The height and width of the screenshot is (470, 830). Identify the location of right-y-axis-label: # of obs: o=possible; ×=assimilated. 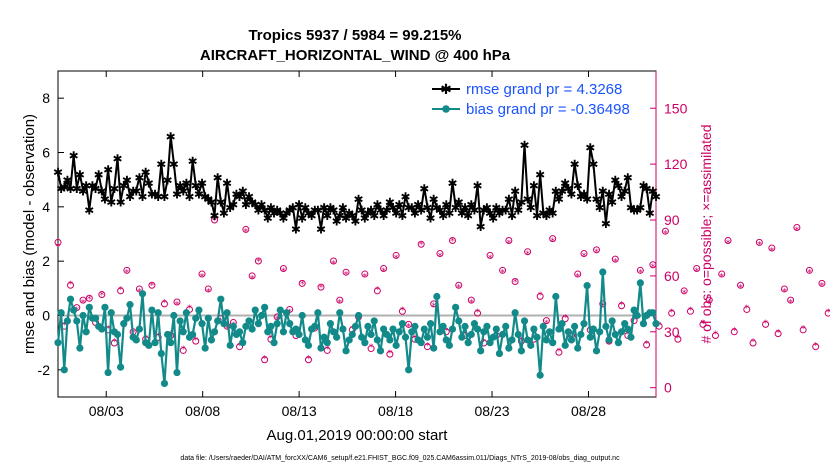
(706, 233).